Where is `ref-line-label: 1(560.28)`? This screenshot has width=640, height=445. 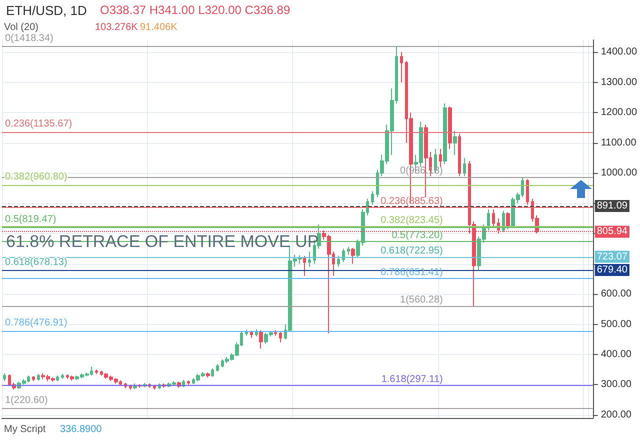
ref-line-label: 1(560.28) is located at coordinates (421, 300).